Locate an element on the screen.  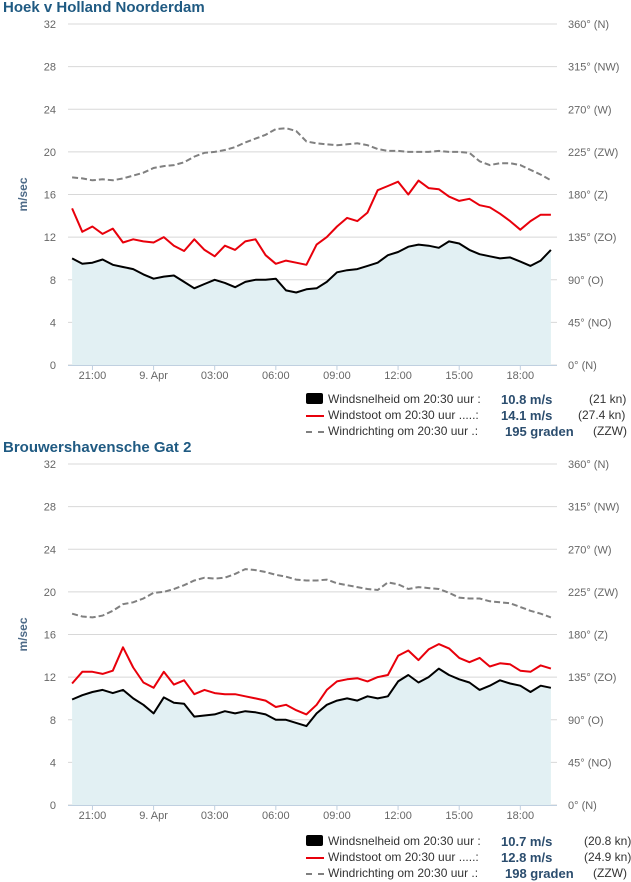
legend-value: 198 graden is located at coordinates (539, 873).